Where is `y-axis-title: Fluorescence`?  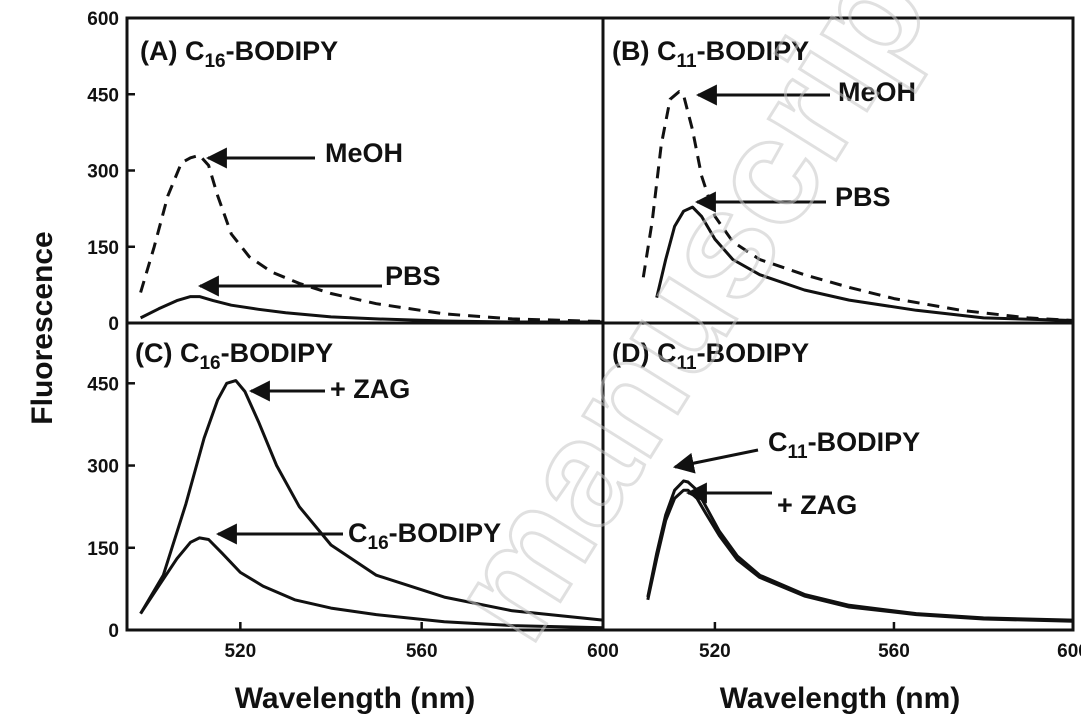 y-axis-title: Fluorescence is located at coordinates (42, 327).